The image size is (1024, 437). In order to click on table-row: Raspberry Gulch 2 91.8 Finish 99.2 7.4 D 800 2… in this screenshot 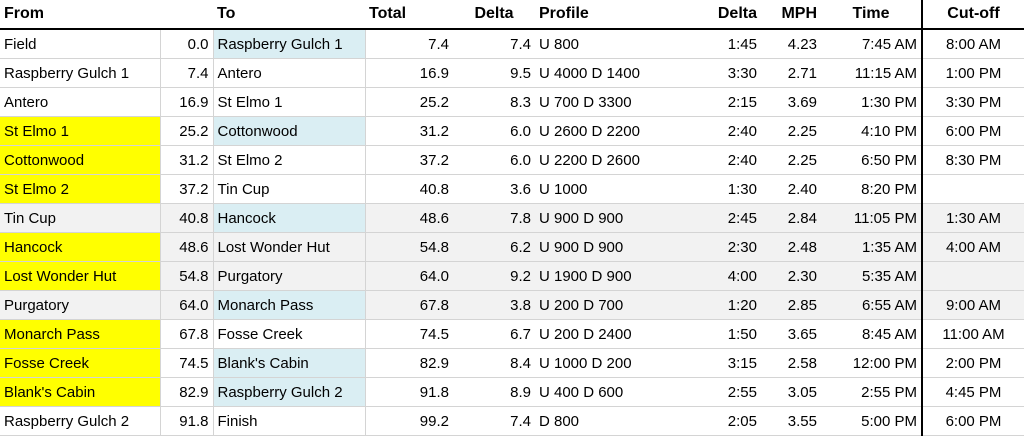, I will do `click(512, 421)`.